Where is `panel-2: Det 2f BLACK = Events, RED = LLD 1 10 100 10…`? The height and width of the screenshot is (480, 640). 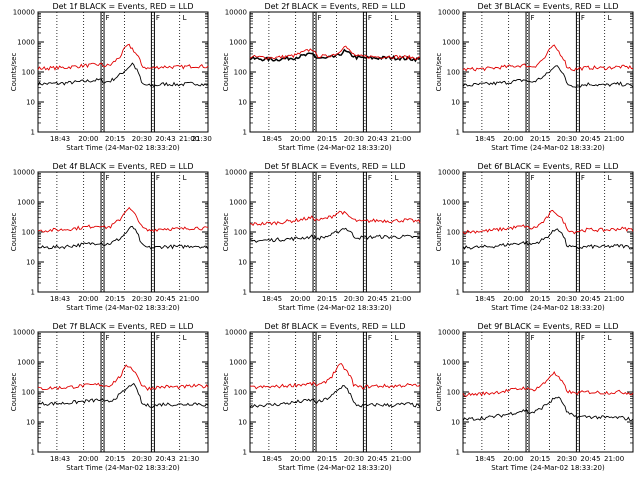 panel-2: Det 2f BLACK = Events, RED = LLD 1 10 100 10… is located at coordinates (321, 77).